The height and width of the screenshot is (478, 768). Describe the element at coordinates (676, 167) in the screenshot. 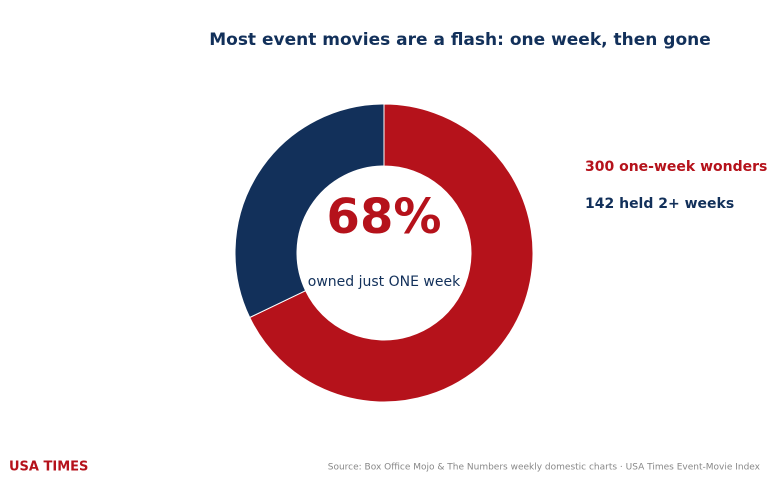

I see `legend-label: 300 one-week wonders` at that location.